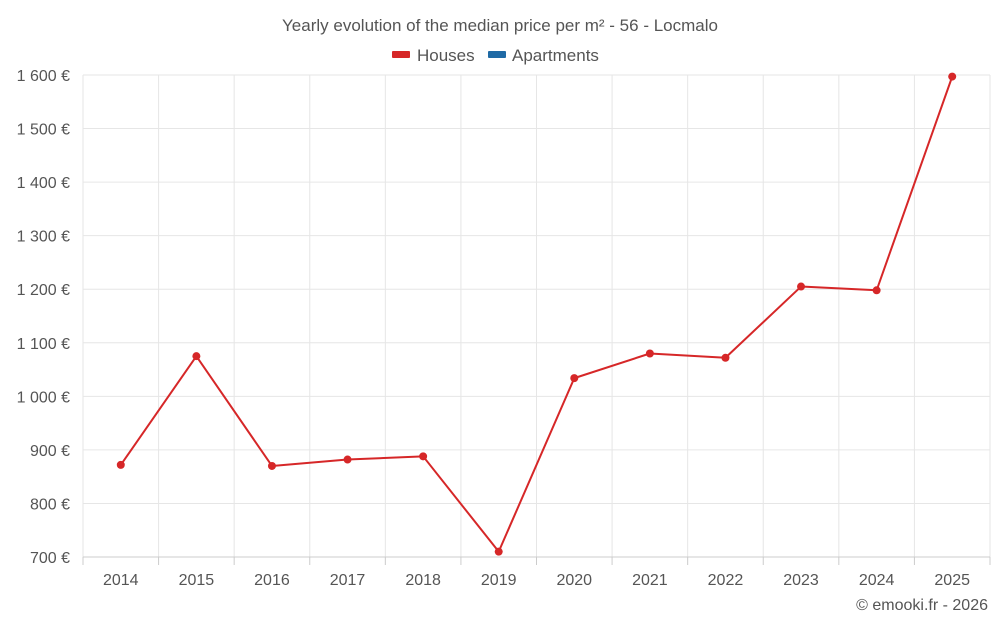 This screenshot has width=1000, height=625. I want to click on legend: Houses Apartments, so click(495, 55).